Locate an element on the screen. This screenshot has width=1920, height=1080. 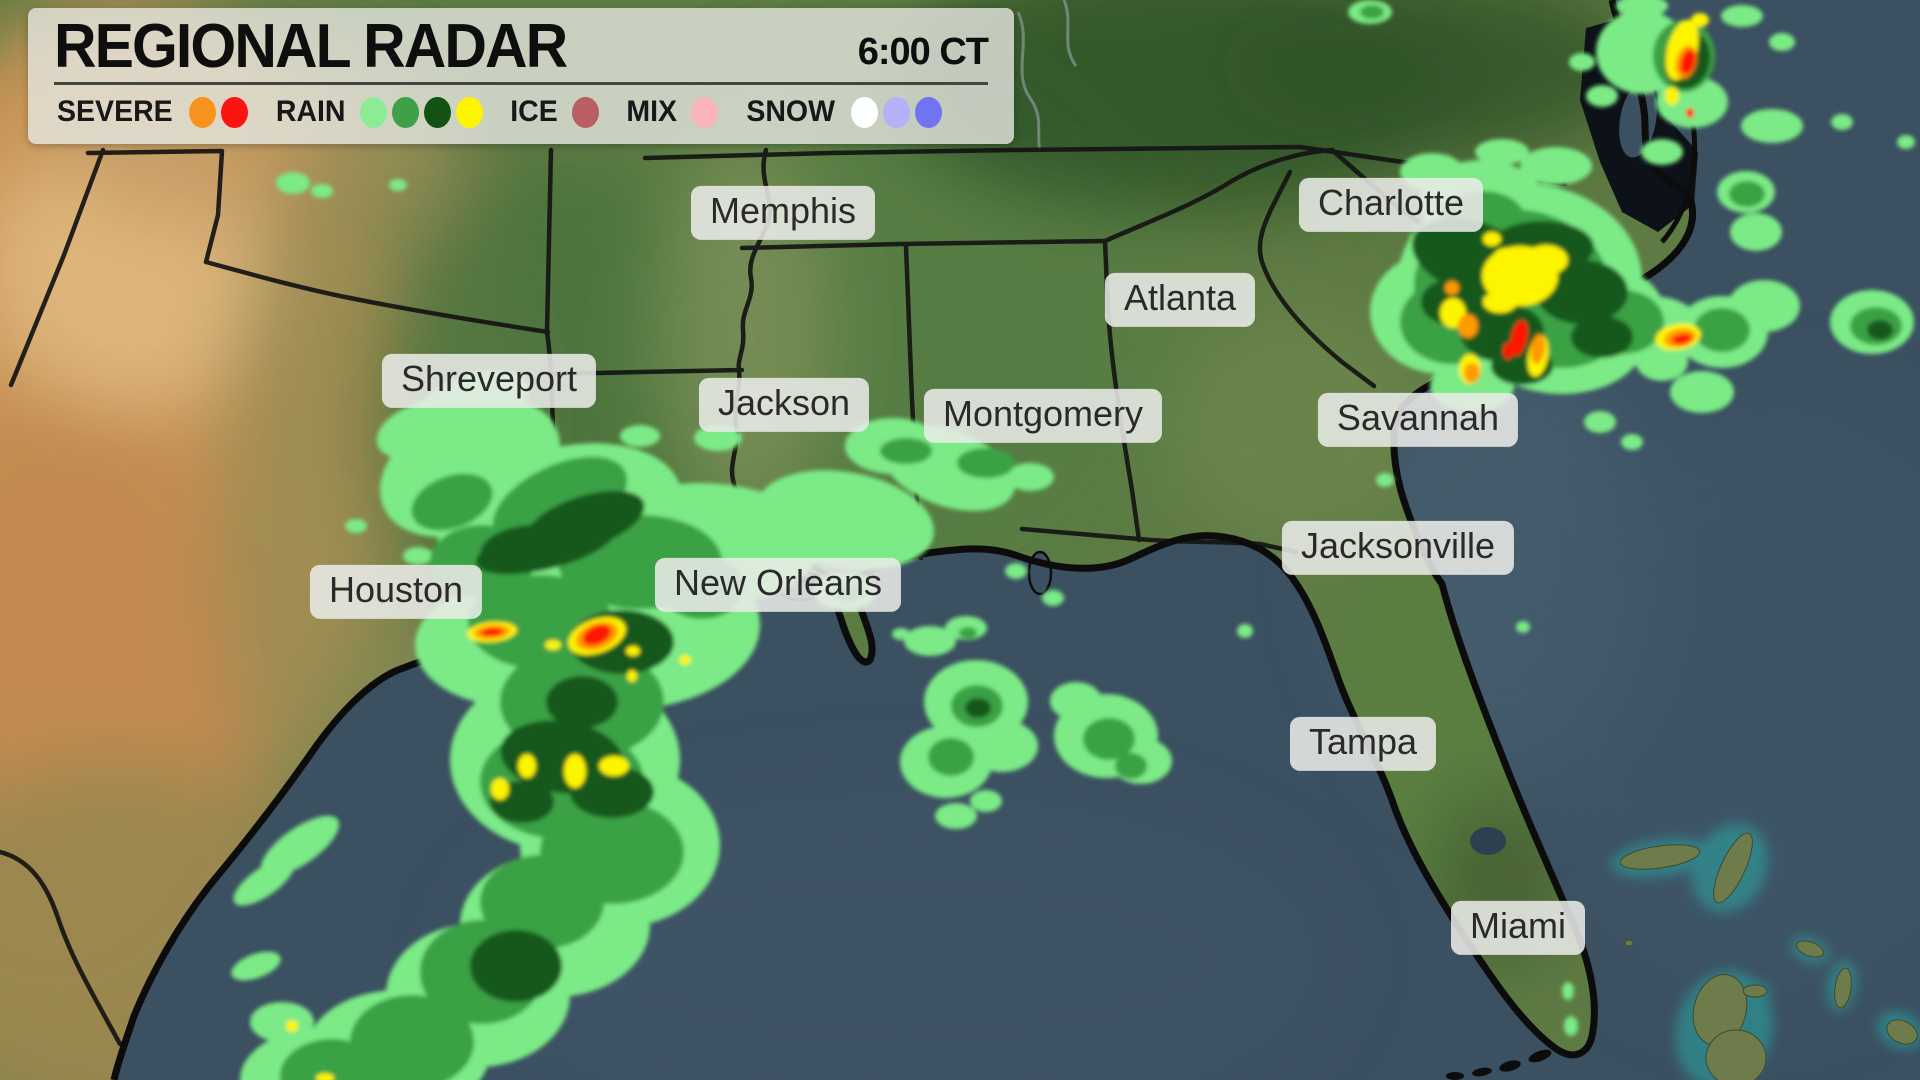
rivers is located at coordinates (1047, 76).